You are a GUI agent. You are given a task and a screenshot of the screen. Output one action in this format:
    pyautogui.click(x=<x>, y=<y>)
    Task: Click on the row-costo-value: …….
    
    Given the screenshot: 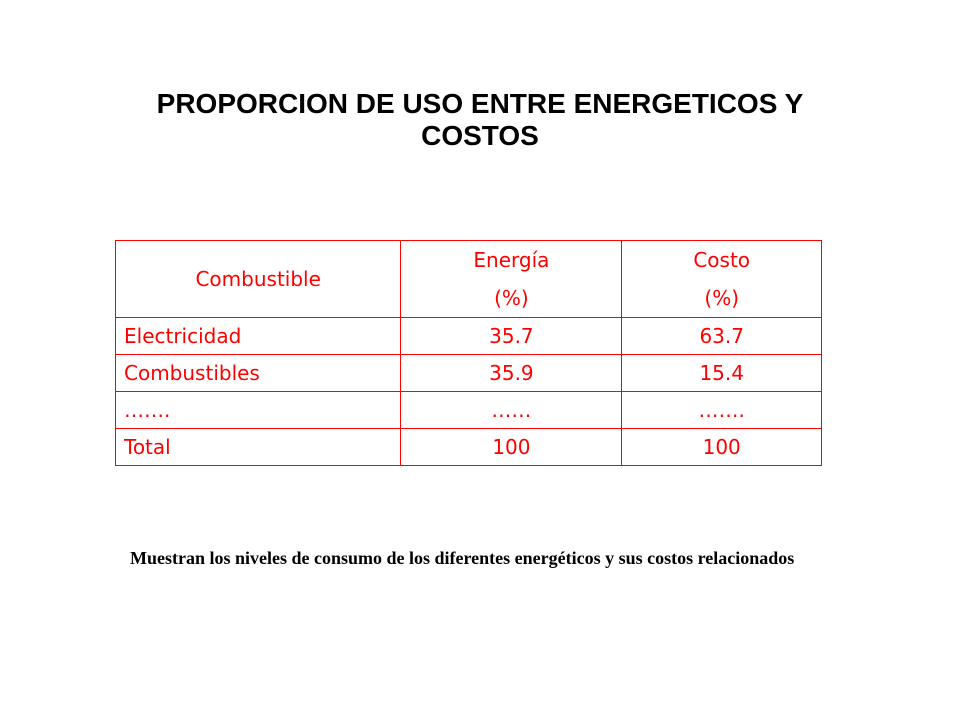 What is the action you would take?
    pyautogui.click(x=721, y=410)
    